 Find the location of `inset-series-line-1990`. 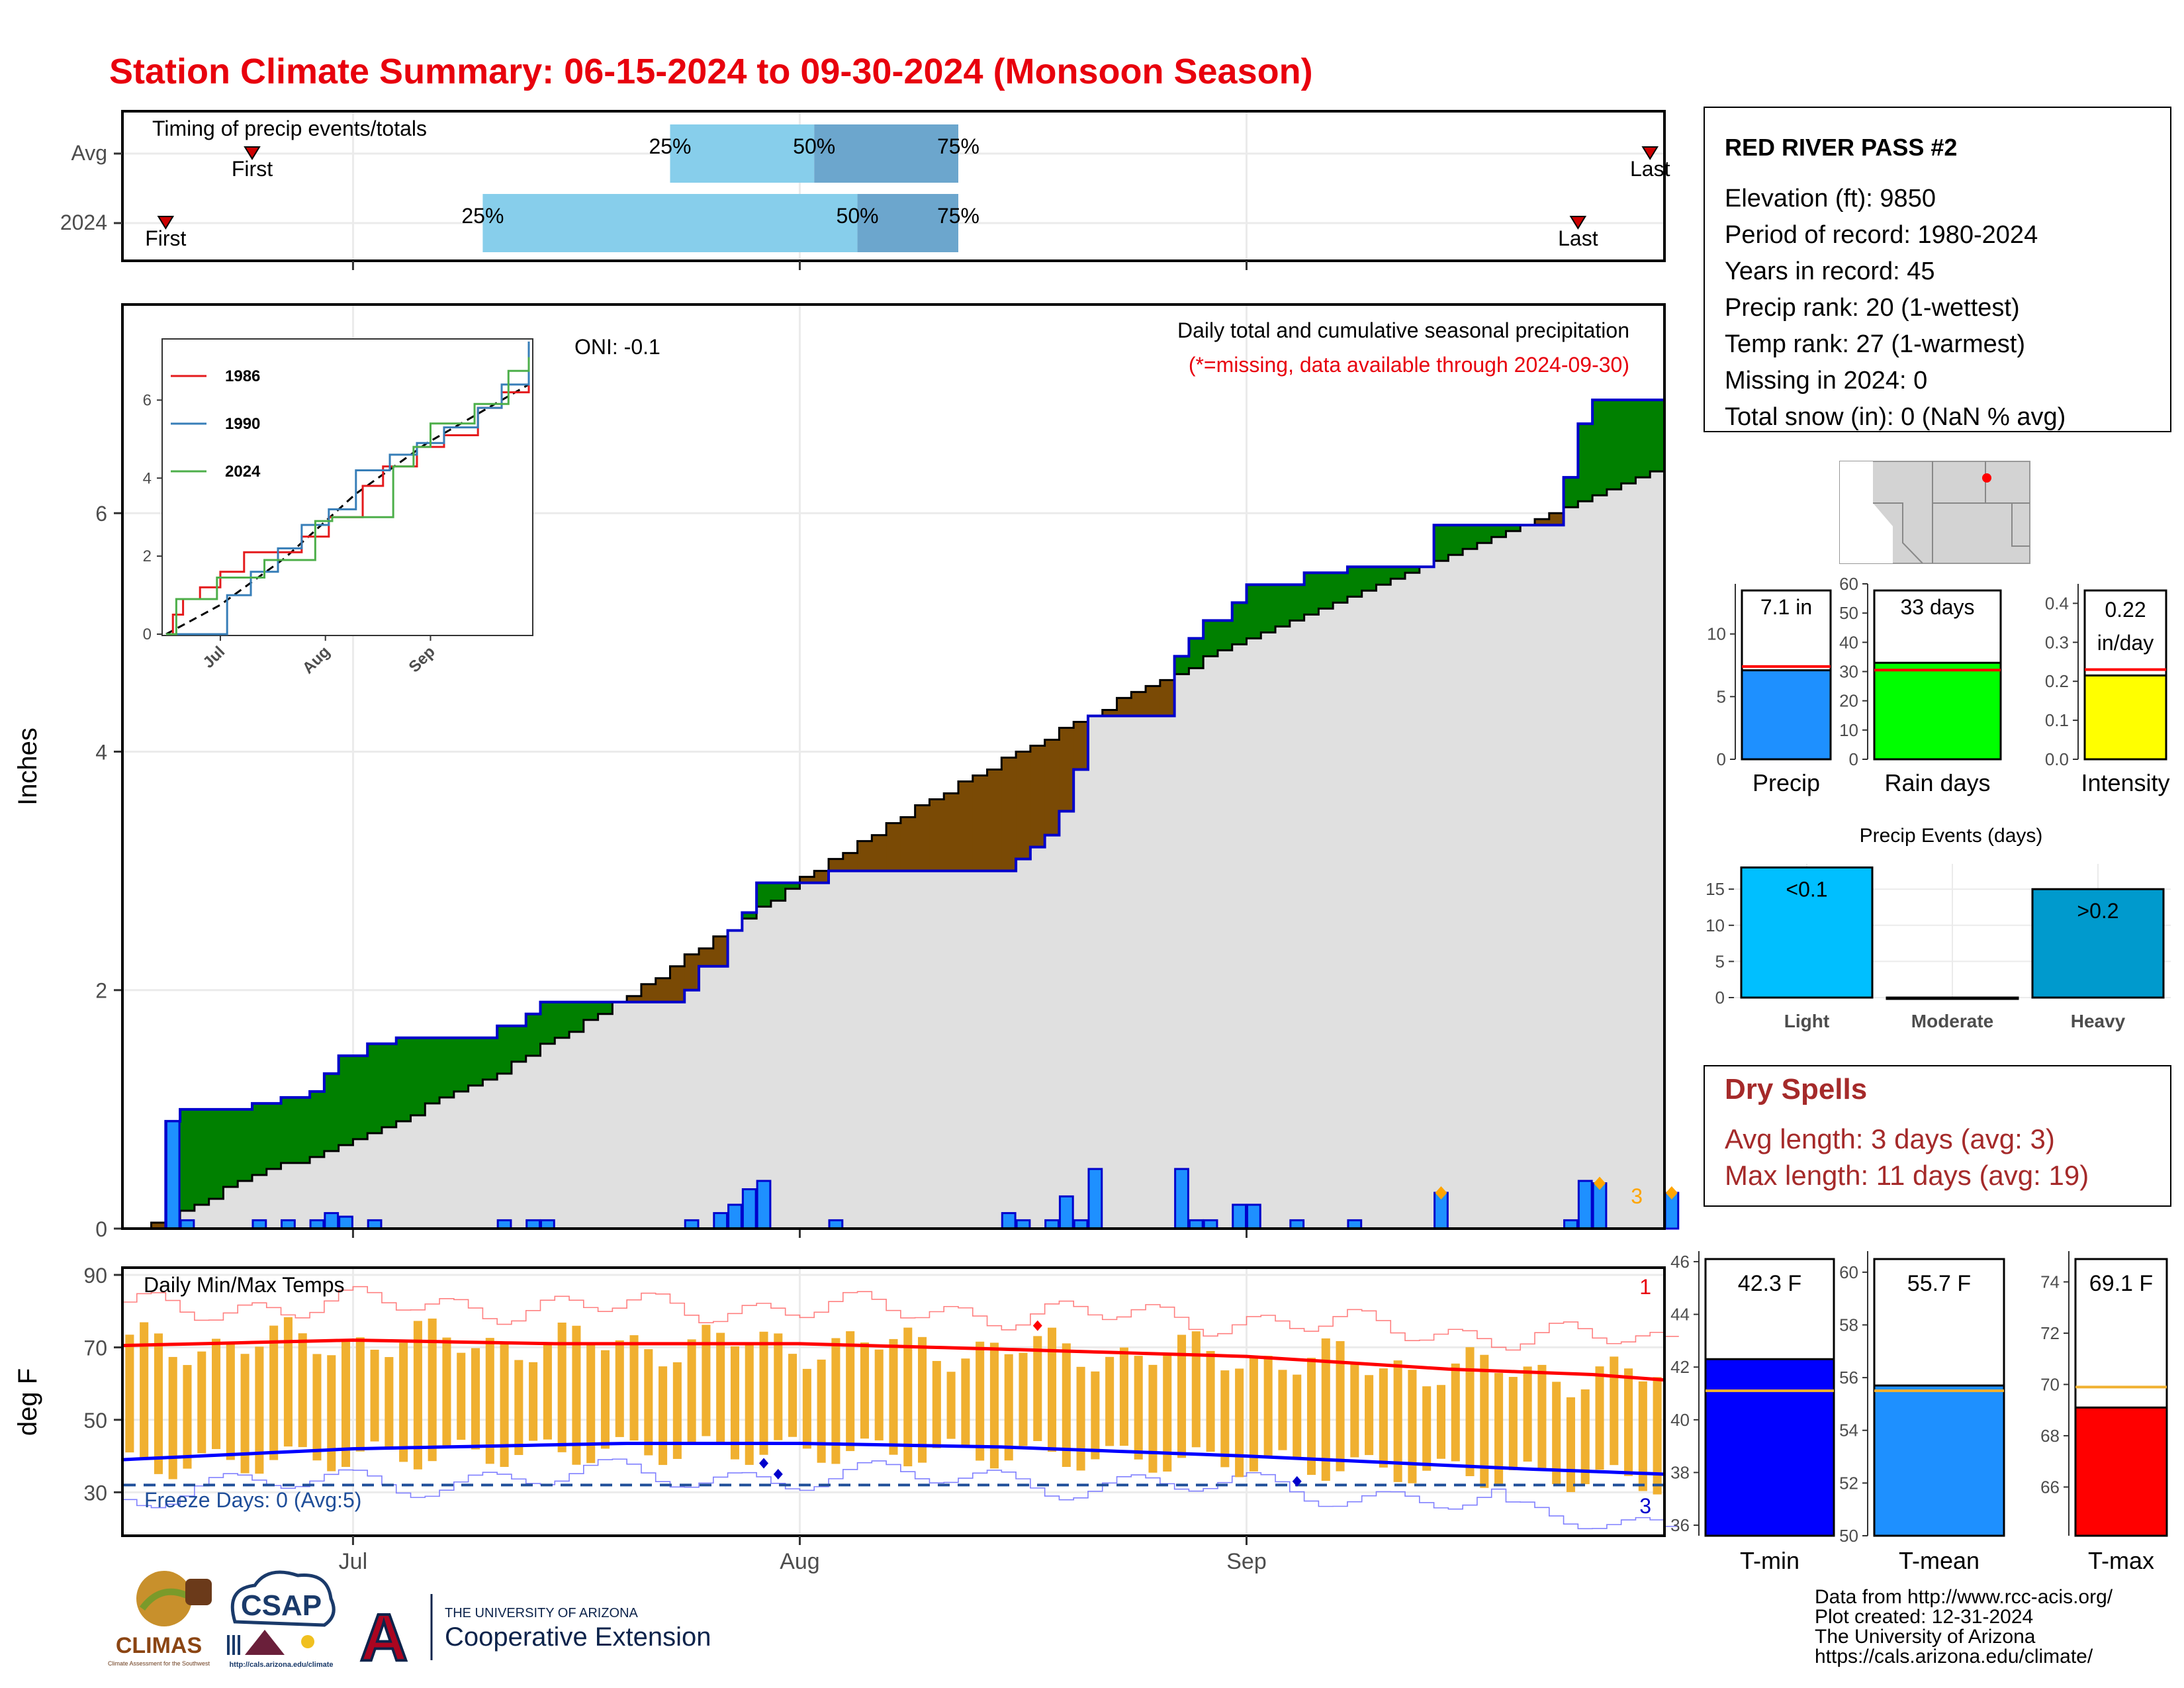

inset-series-line-1990 is located at coordinates (348, 488).